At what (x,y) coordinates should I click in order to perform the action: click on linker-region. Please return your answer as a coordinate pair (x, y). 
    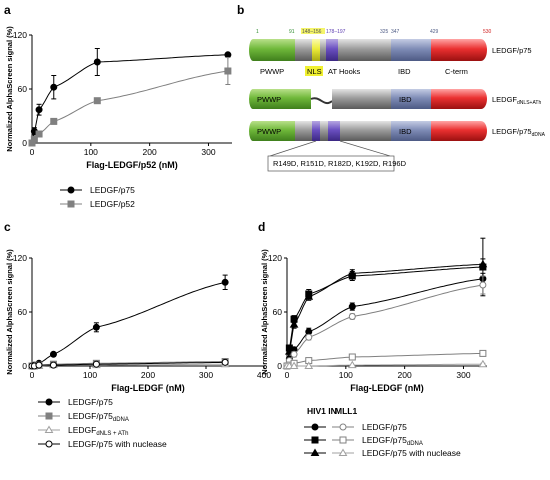
    Looking at the image, I should click on (358, 99).